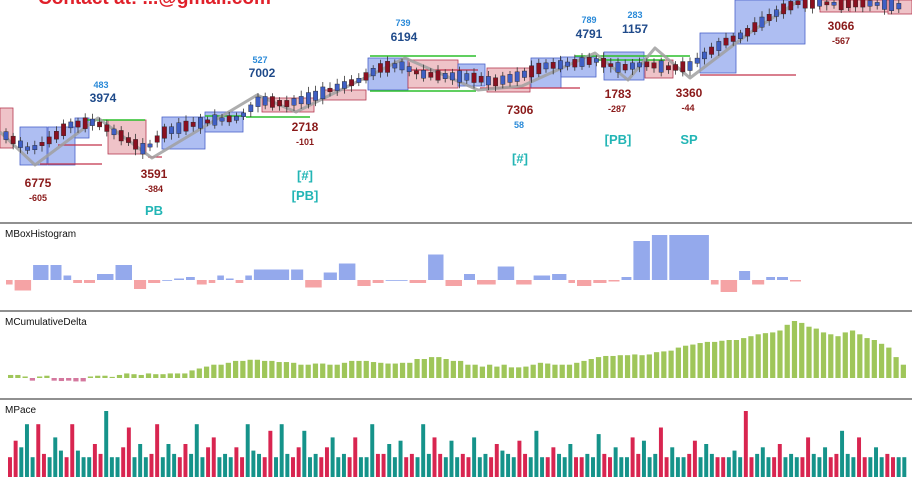  What do you see at coordinates (588, 20) in the screenshot?
I see `swing-delta-label: 789` at bounding box center [588, 20].